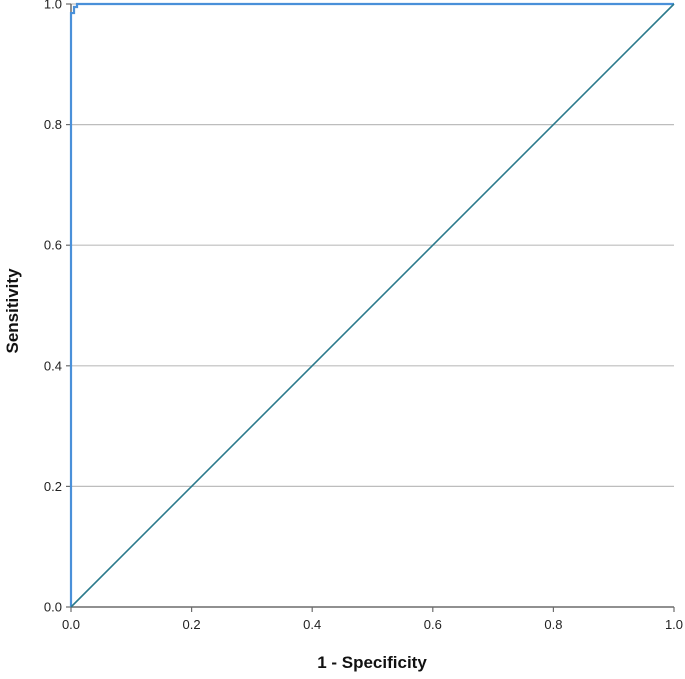 The width and height of the screenshot is (685, 679). What do you see at coordinates (553, 624) in the screenshot?
I see `x-tick-label: 0.8` at bounding box center [553, 624].